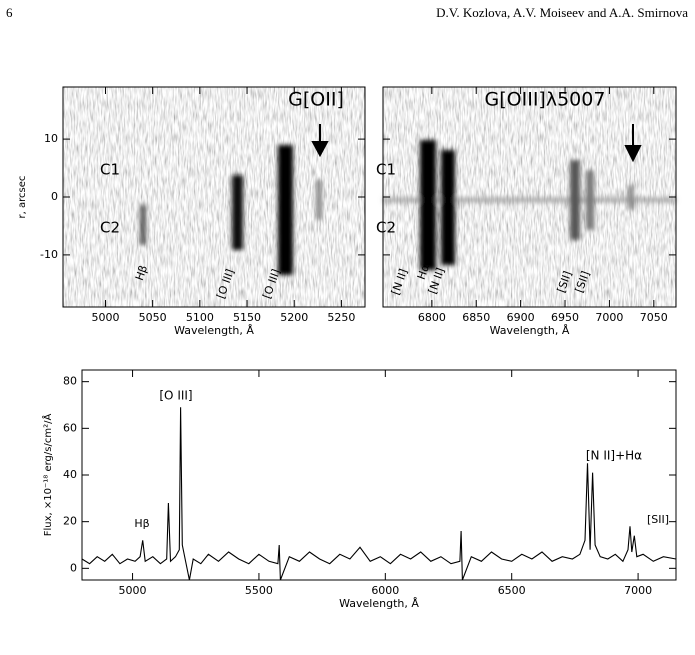 Image resolution: width=695 pixels, height=655 pixels. I want to click on annotation: [O III], so click(175, 396).